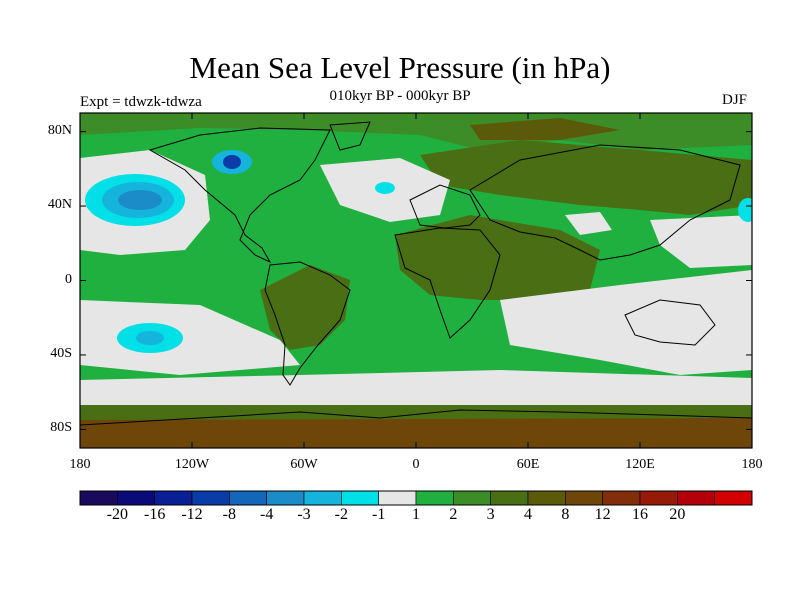  What do you see at coordinates (400, 67) in the screenshot?
I see `map-title: Mean Sea Level Pressure (in hPa)` at bounding box center [400, 67].